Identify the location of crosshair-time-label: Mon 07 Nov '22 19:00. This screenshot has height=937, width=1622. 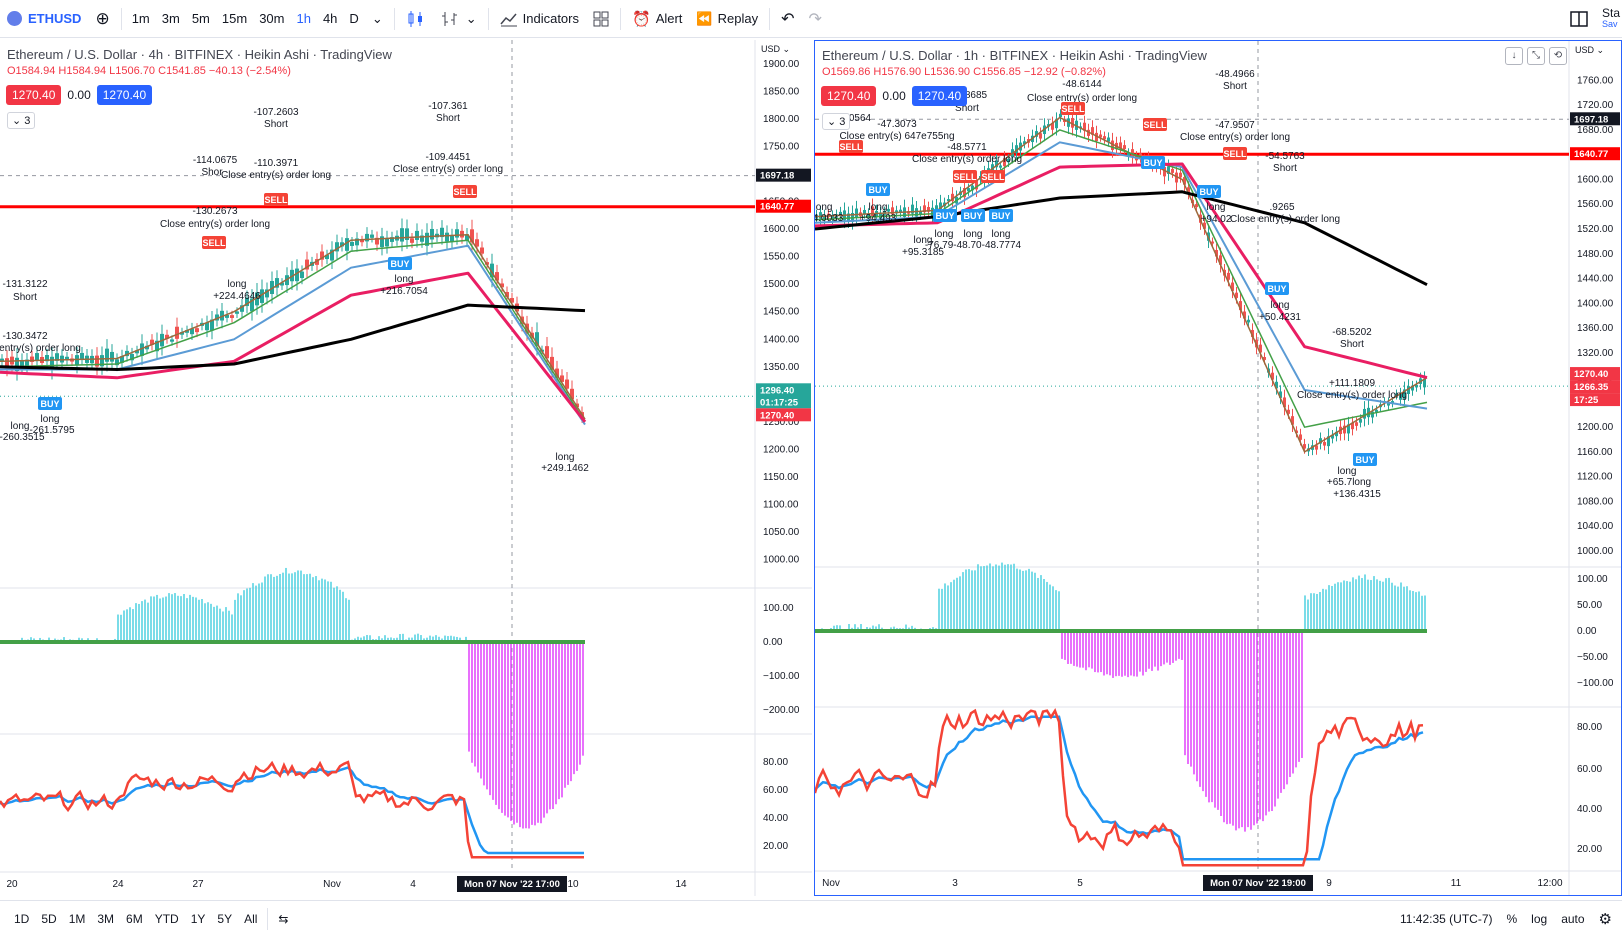
(1258, 883).